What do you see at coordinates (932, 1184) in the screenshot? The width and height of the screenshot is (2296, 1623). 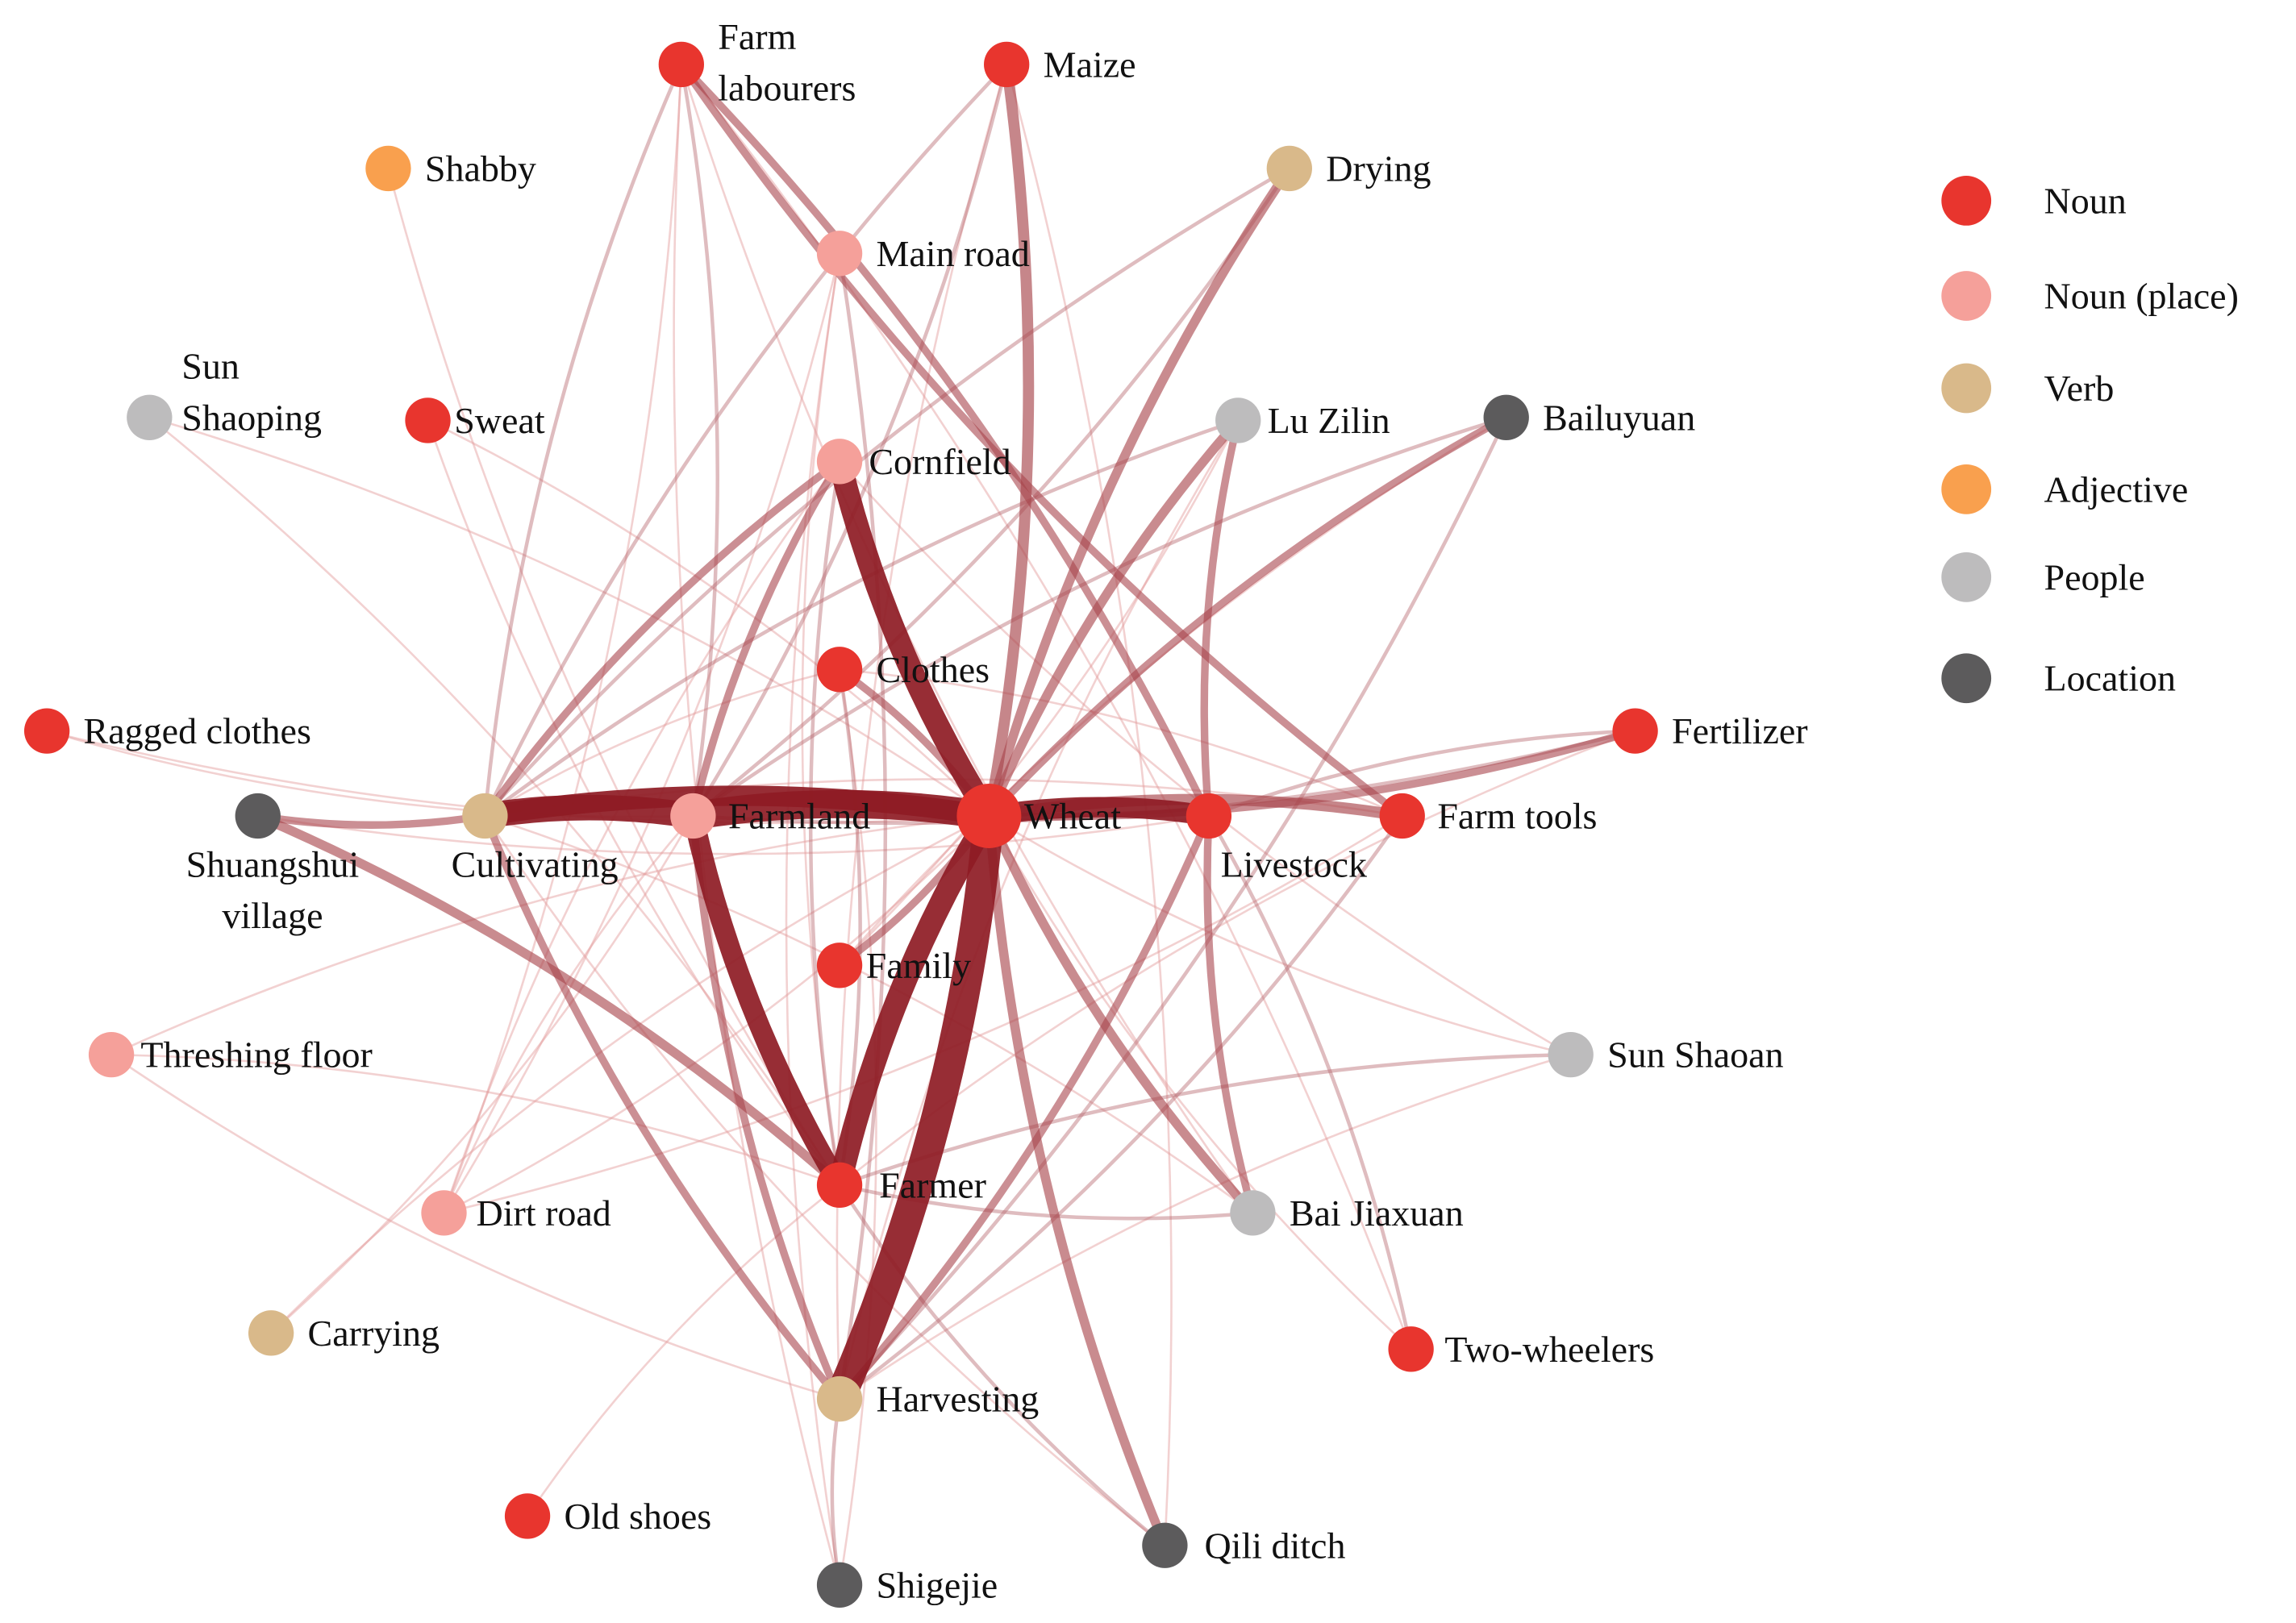 I see `node-label-farmer: Farmer` at bounding box center [932, 1184].